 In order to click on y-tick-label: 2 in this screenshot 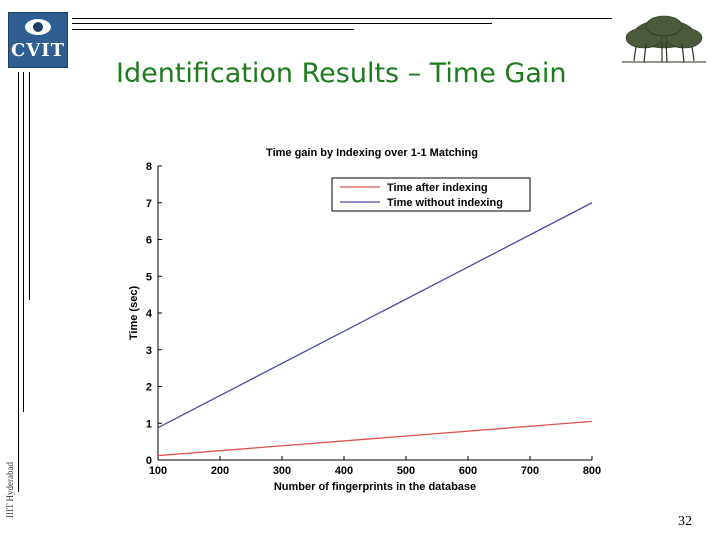, I will do `click(149, 388)`.